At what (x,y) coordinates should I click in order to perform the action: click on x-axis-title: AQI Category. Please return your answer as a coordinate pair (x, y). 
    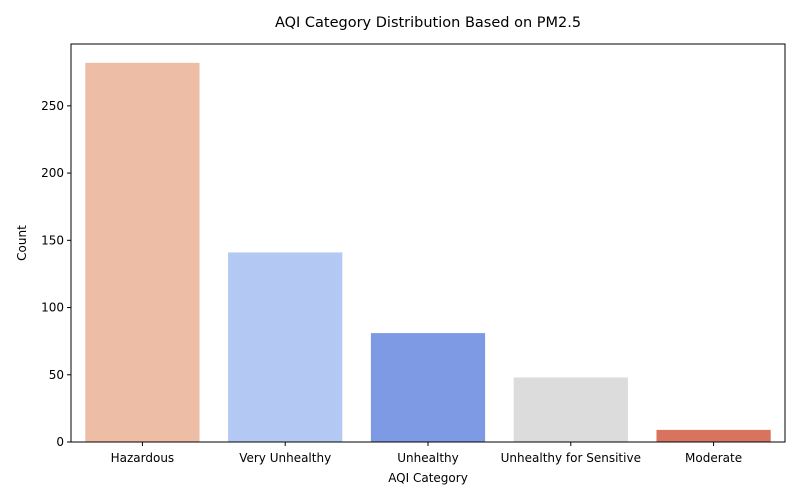
    Looking at the image, I should click on (428, 478).